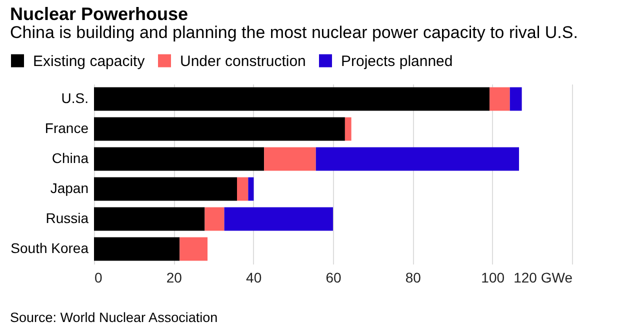 This screenshot has height=330, width=639. What do you see at coordinates (413, 278) in the screenshot?
I see `x-tick-label: 80` at bounding box center [413, 278].